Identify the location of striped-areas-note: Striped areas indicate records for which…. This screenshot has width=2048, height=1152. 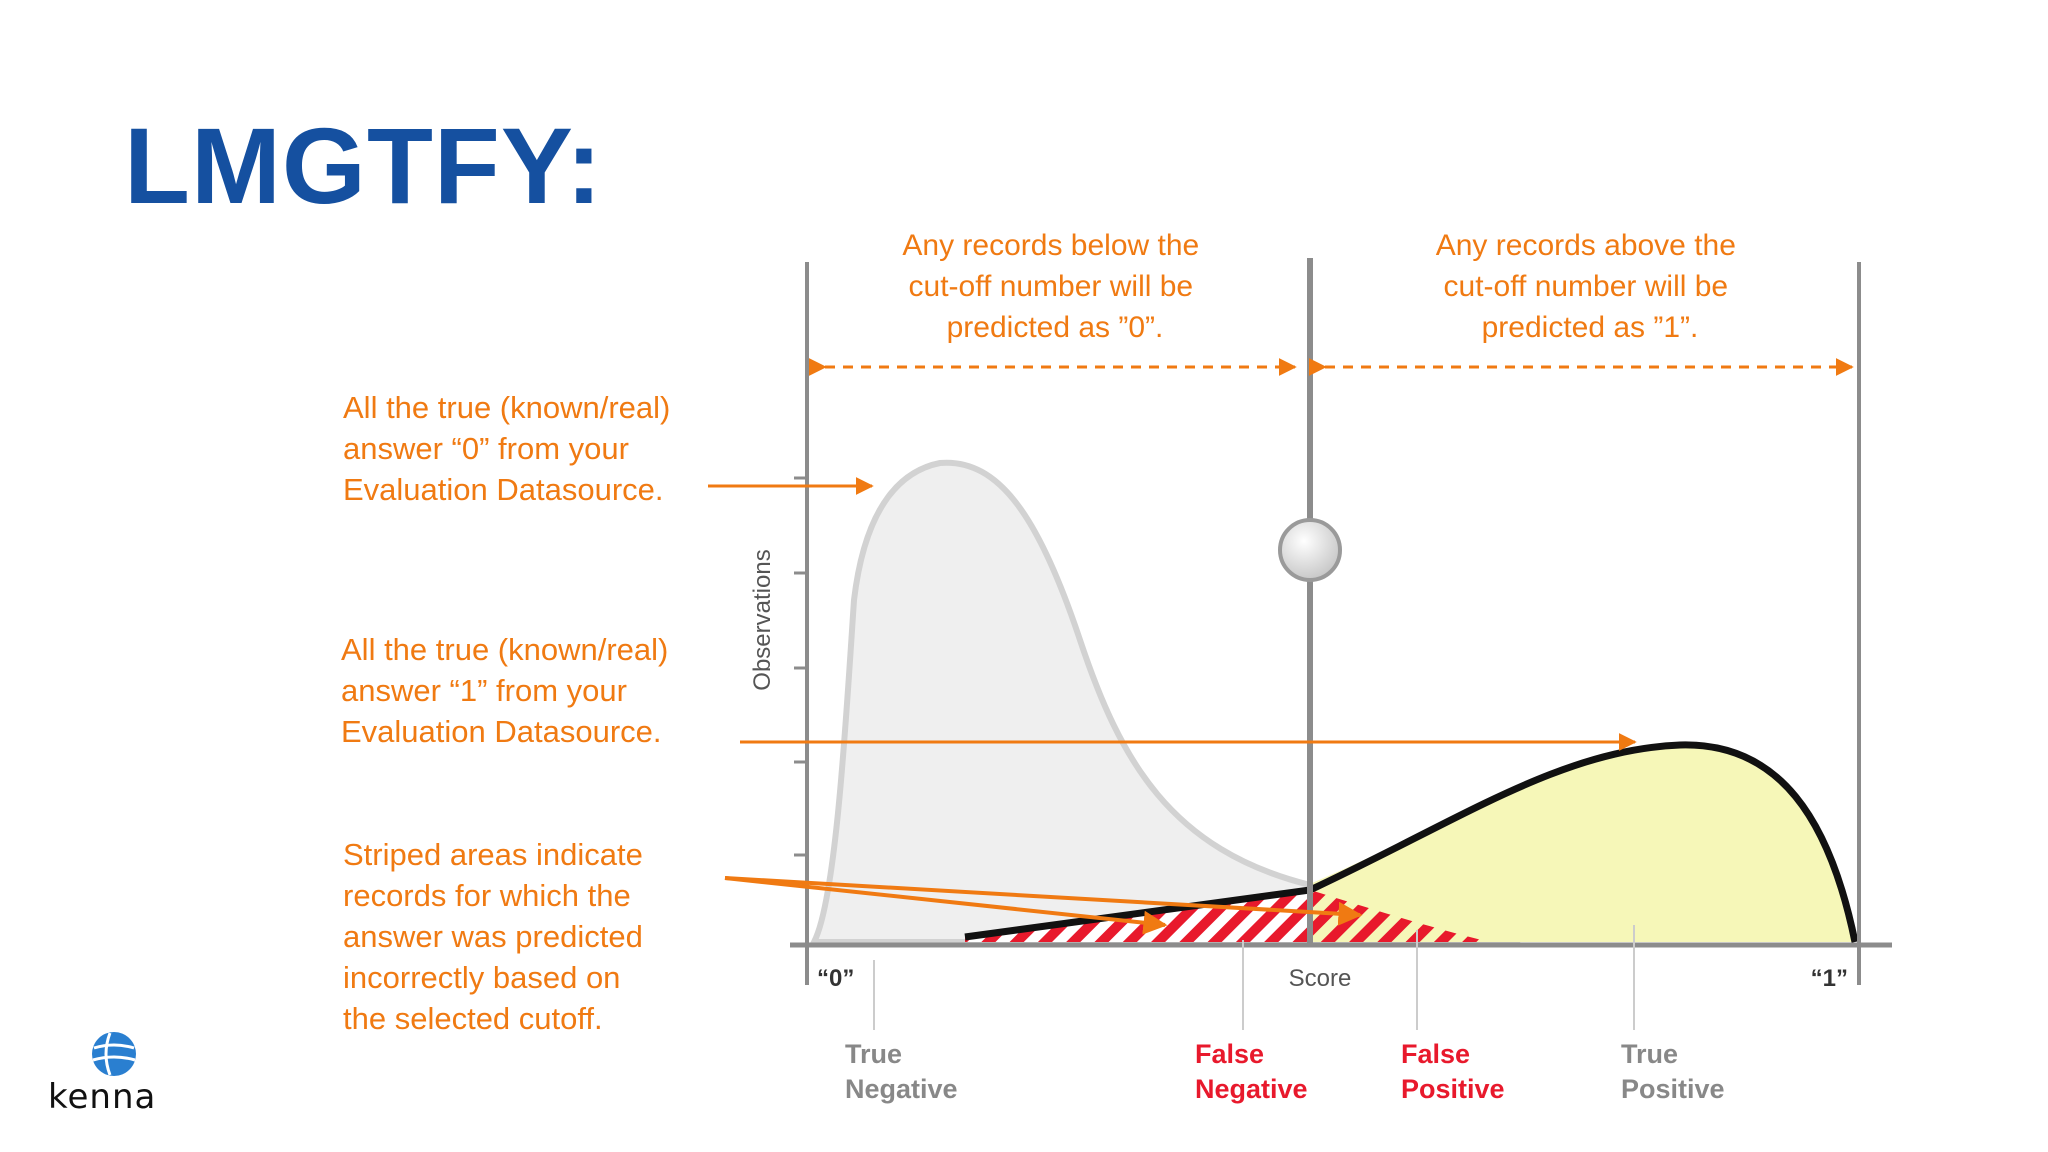
(497, 936).